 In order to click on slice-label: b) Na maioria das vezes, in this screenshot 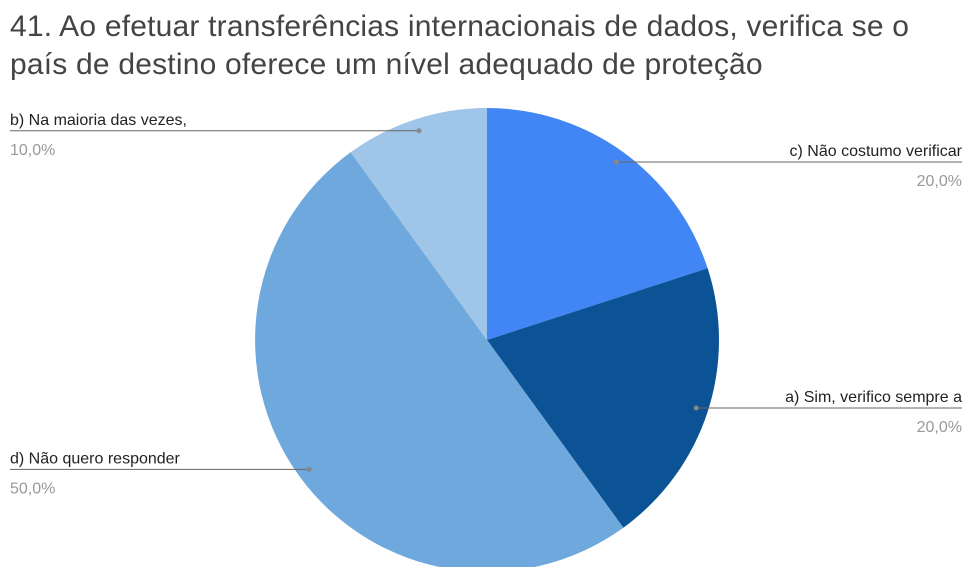, I will do `click(98, 120)`.